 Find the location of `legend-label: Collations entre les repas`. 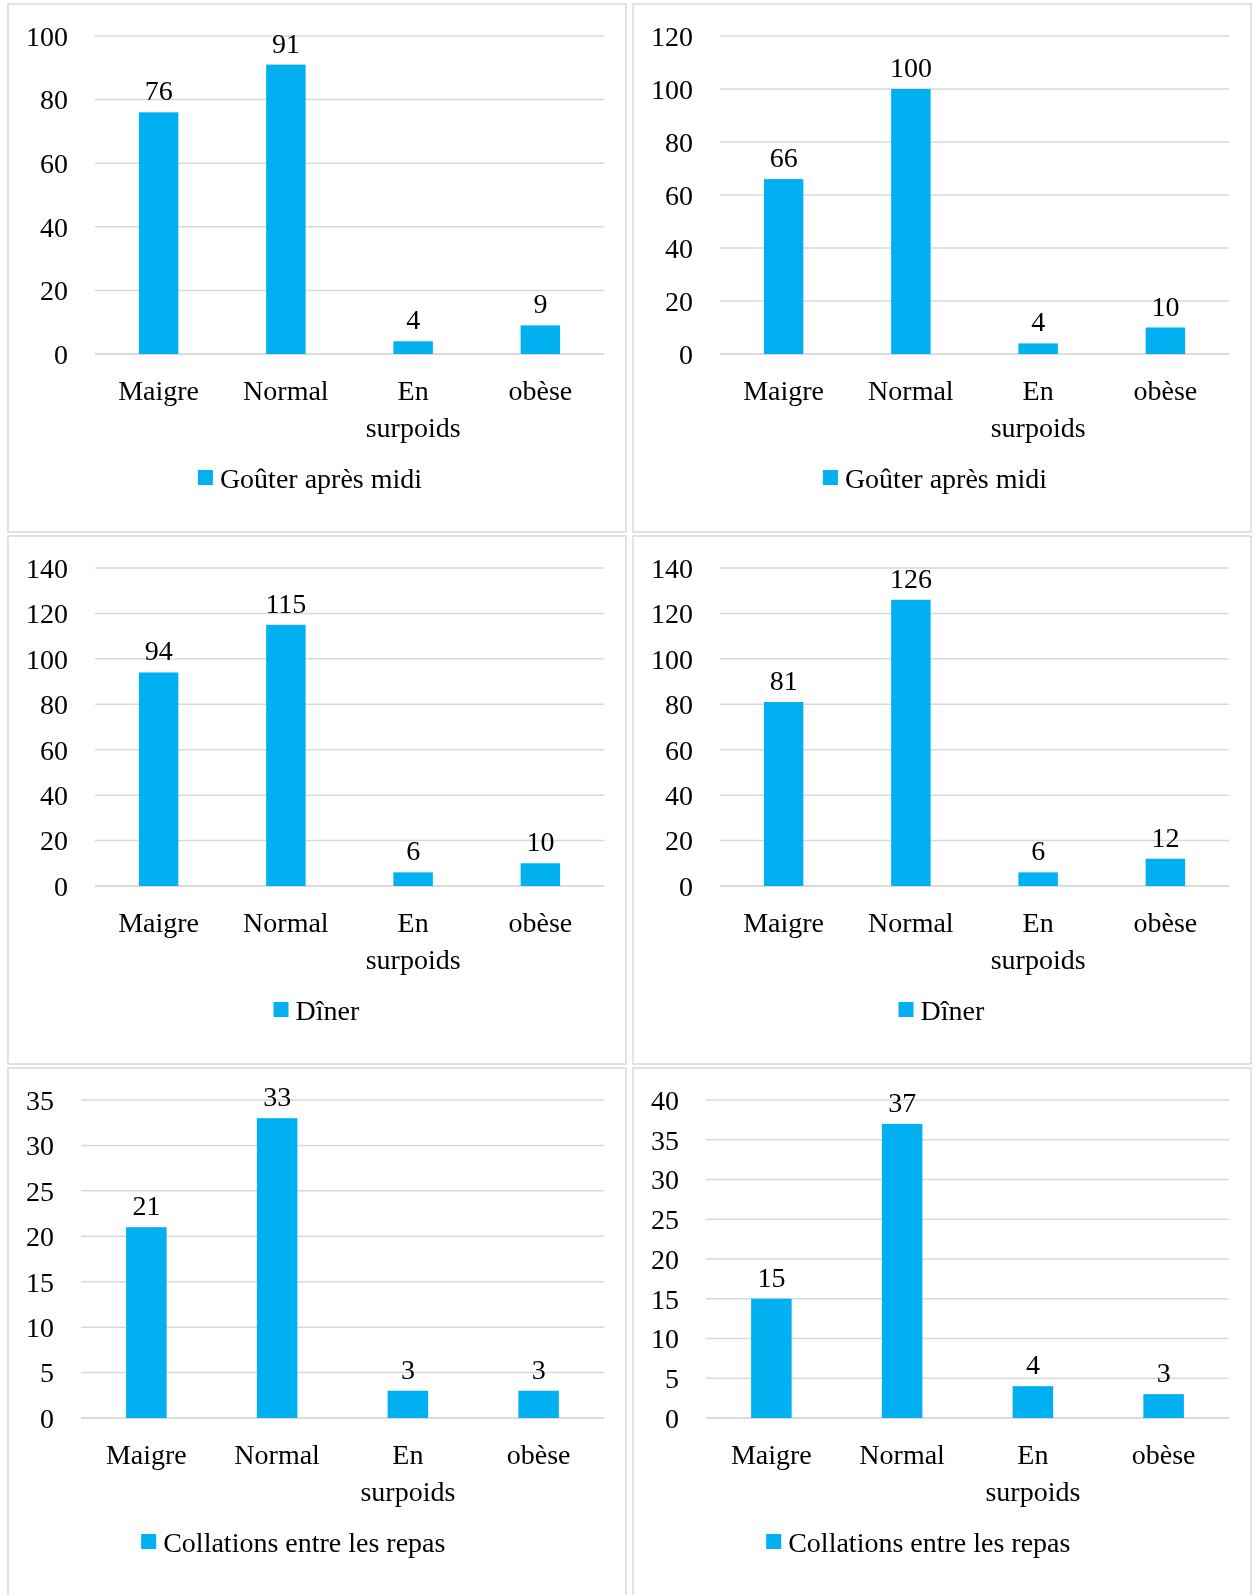

legend-label: Collations entre les repas is located at coordinates (304, 1542).